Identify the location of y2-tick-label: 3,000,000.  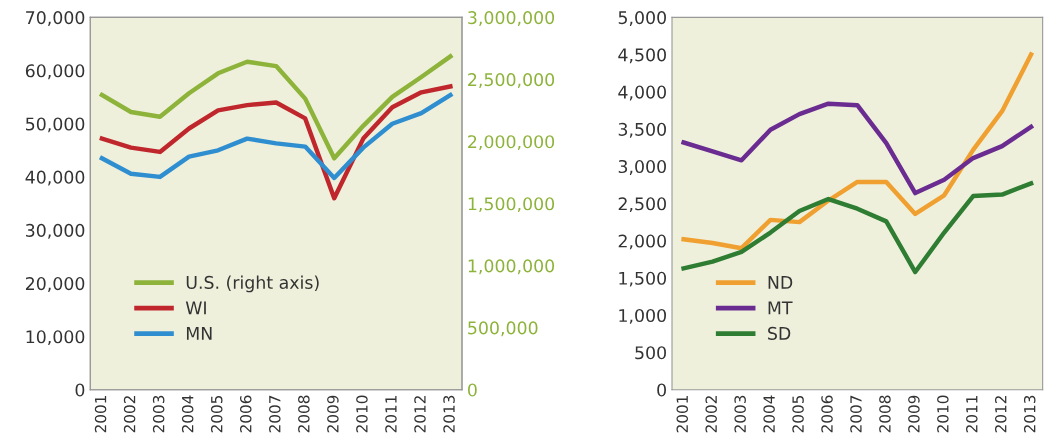
(511, 18).